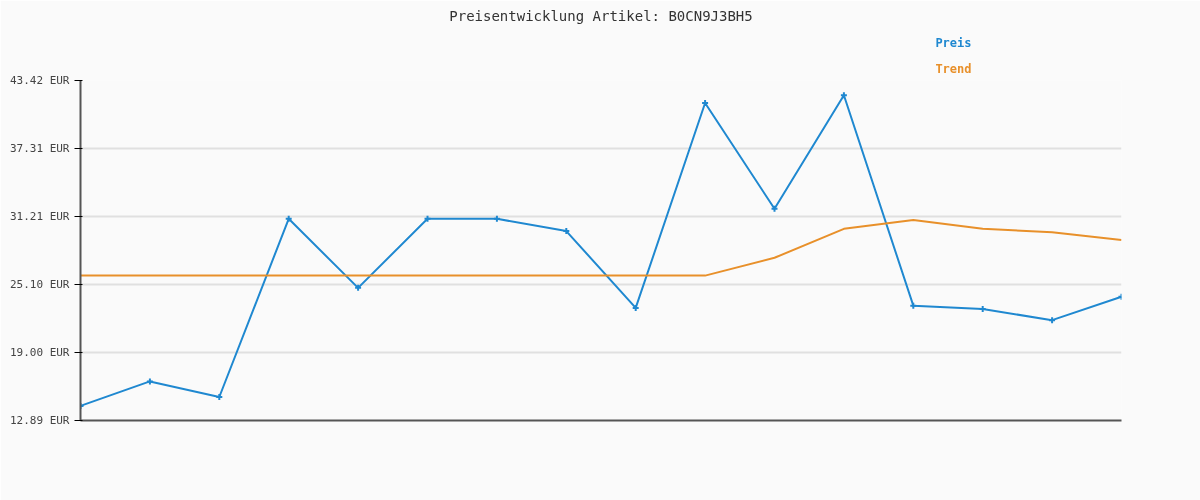 This screenshot has width=1200, height=500. What do you see at coordinates (601, 247) in the screenshot?
I see `line-series` at bounding box center [601, 247].